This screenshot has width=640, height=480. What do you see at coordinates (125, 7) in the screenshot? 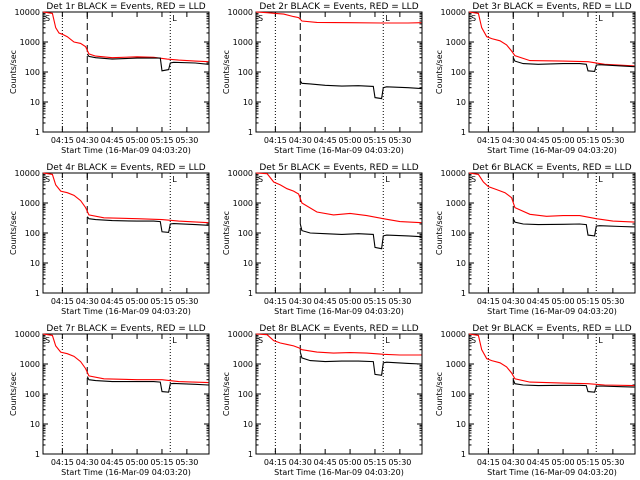
I see `chart-title: Det 1r BLACK = Events, RED = LLD` at bounding box center [125, 7].